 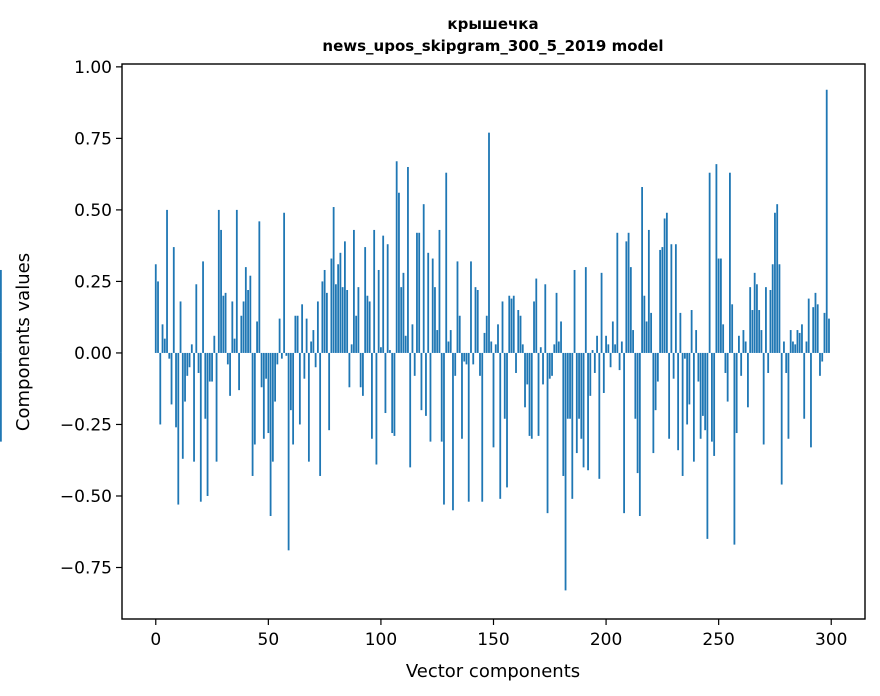 What do you see at coordinates (93, 282) in the screenshot?
I see `y-tick-label: 0.25` at bounding box center [93, 282].